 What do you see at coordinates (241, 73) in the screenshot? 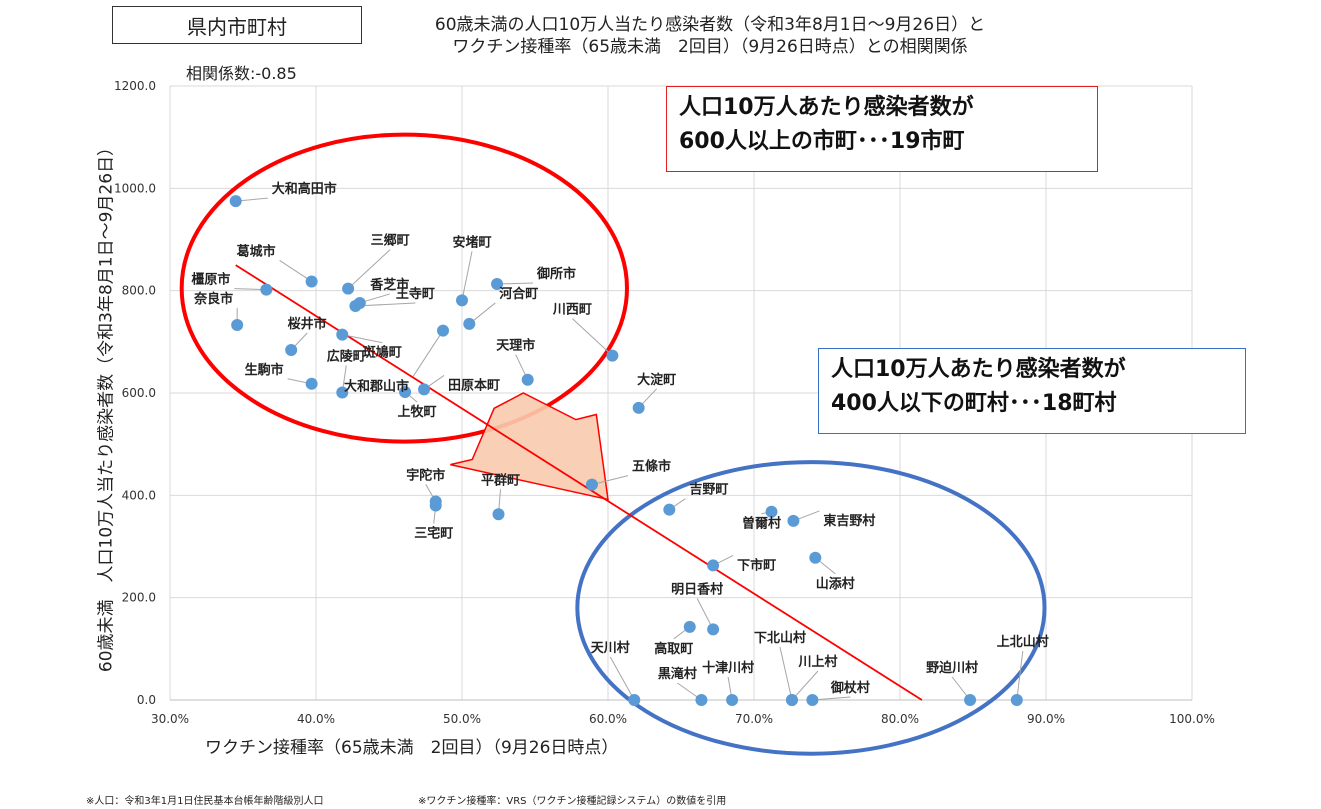
I see `correlation-coefficient: 相関係数:-0.85` at bounding box center [241, 73].